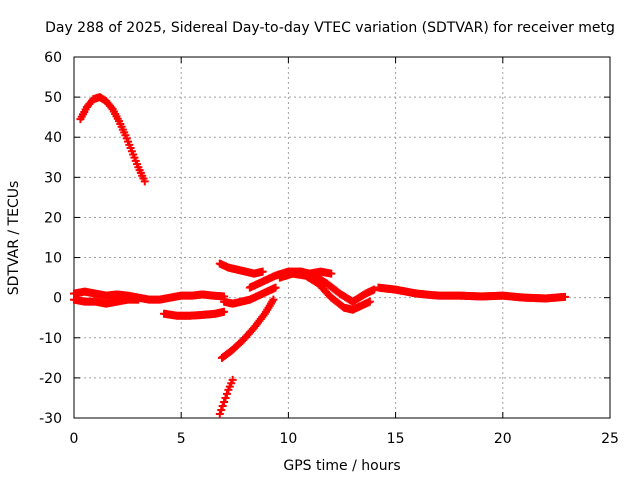 The height and width of the screenshot is (480, 640). Describe the element at coordinates (610, 439) in the screenshot. I see `x-tick-label: 25` at that location.